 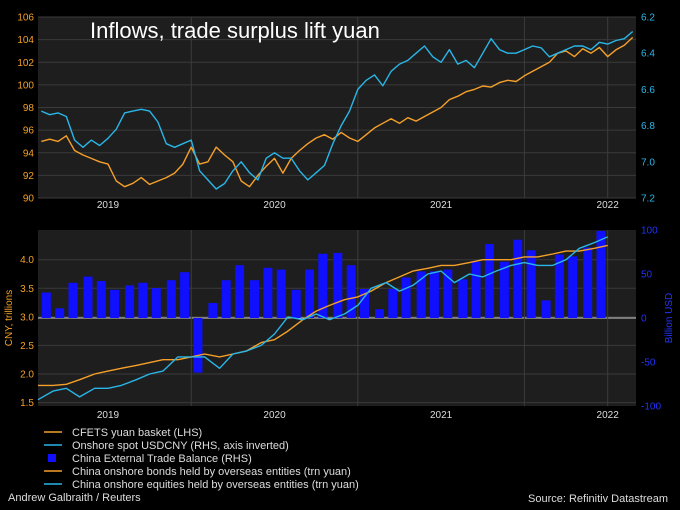 I want to click on top-left-tick-label: 104, so click(x=25, y=40).